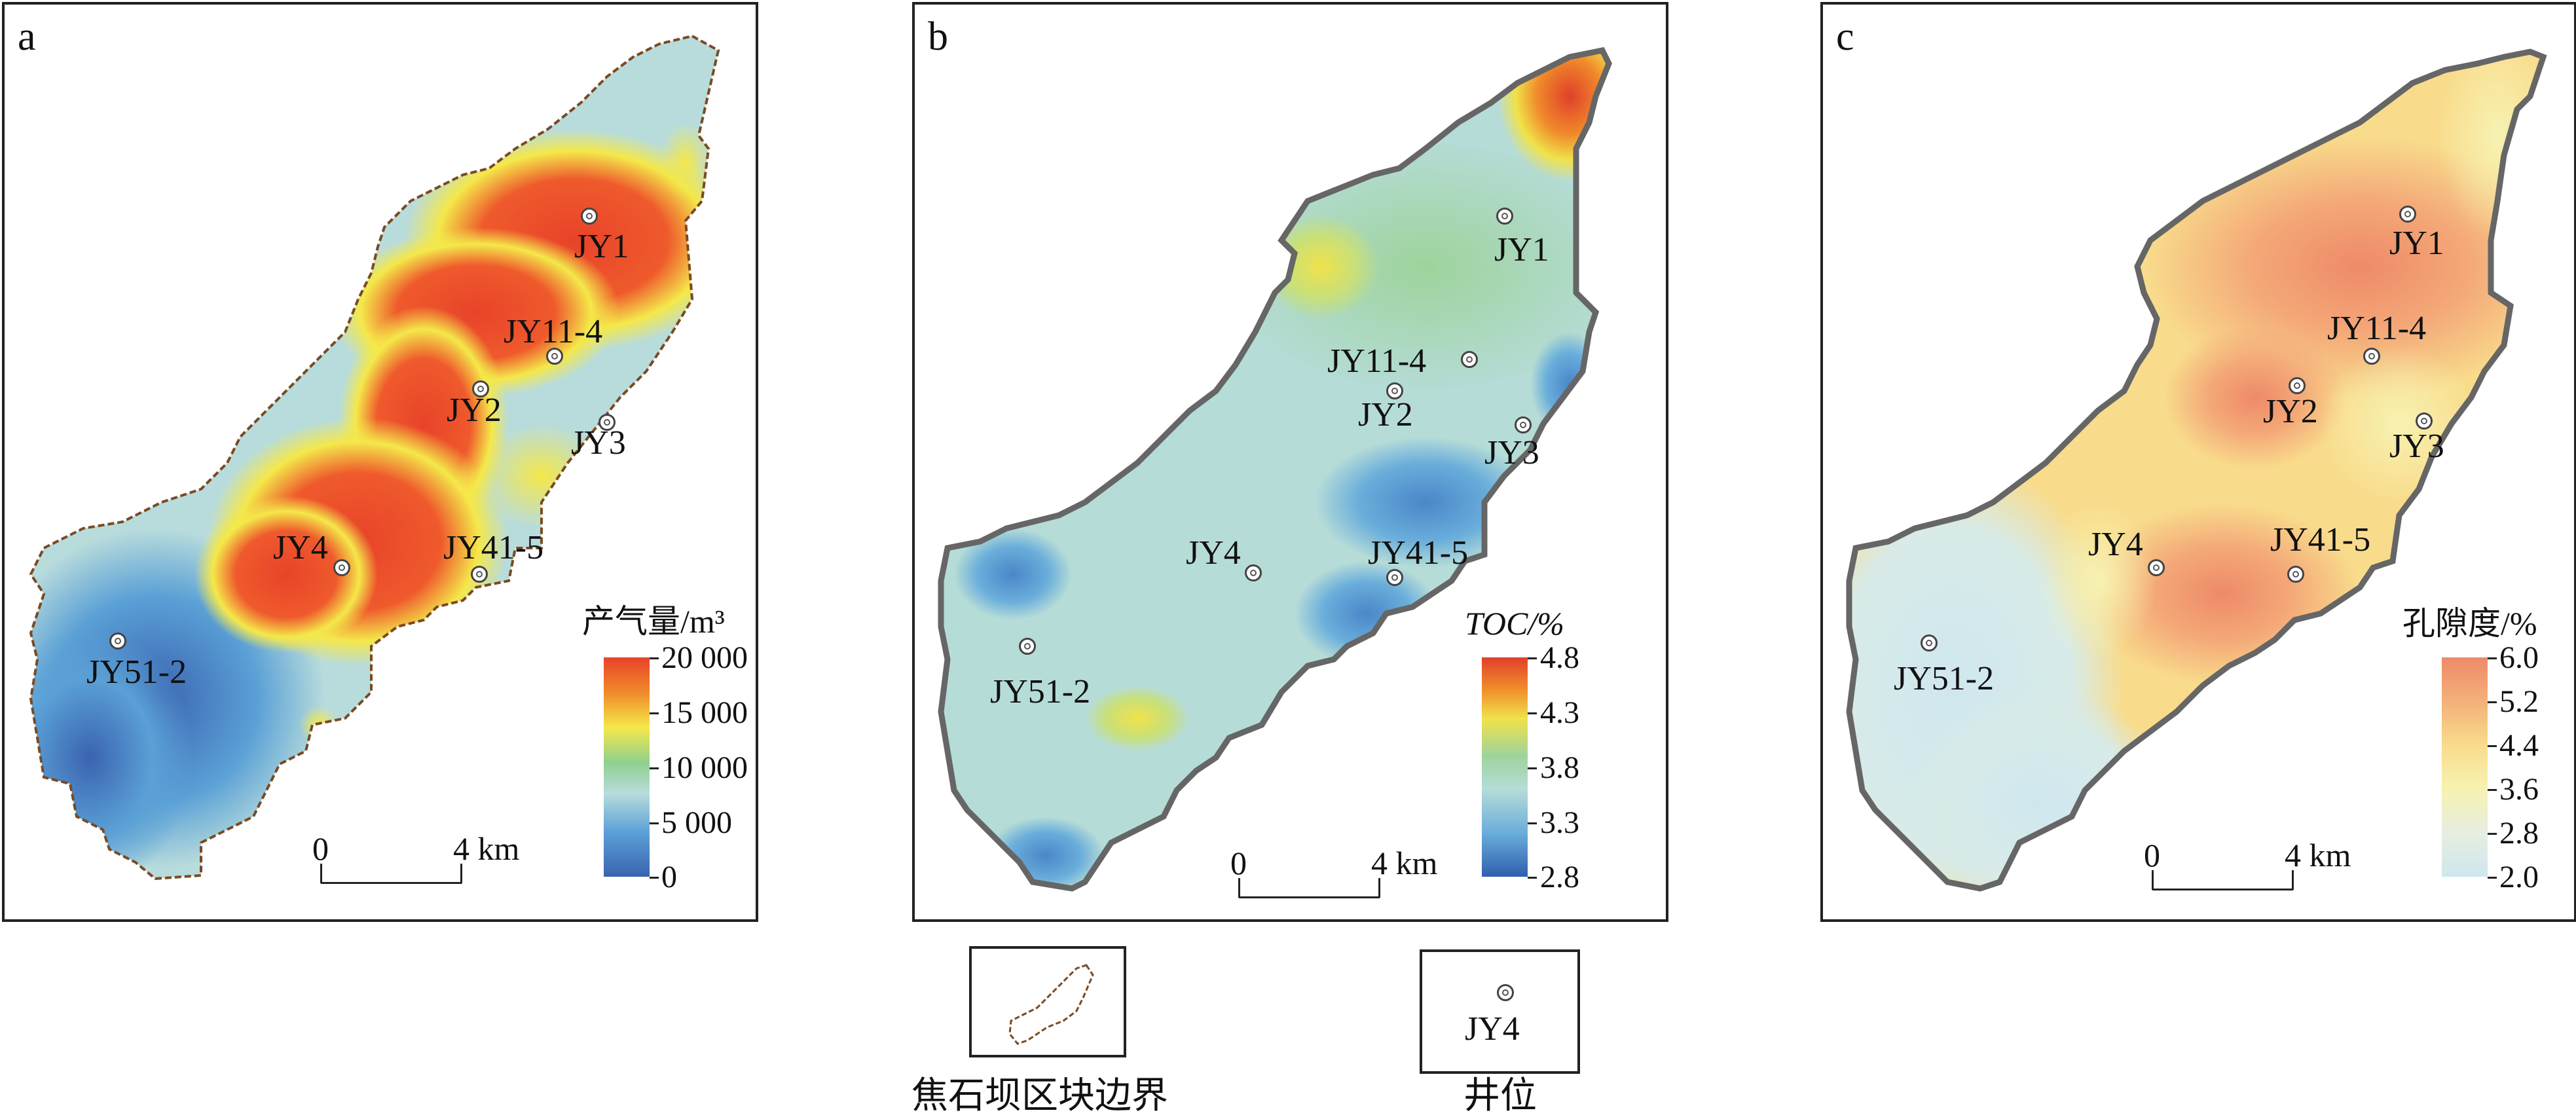  What do you see at coordinates (1559, 657) in the screenshot?
I see `legend-tick-label: 4.8` at bounding box center [1559, 657].